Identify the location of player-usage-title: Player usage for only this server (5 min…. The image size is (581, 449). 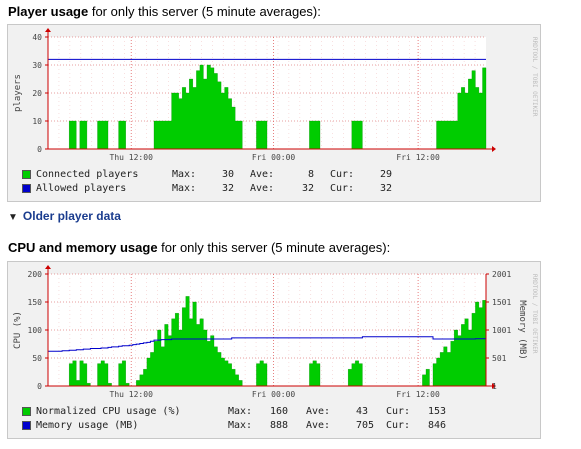
(164, 11).